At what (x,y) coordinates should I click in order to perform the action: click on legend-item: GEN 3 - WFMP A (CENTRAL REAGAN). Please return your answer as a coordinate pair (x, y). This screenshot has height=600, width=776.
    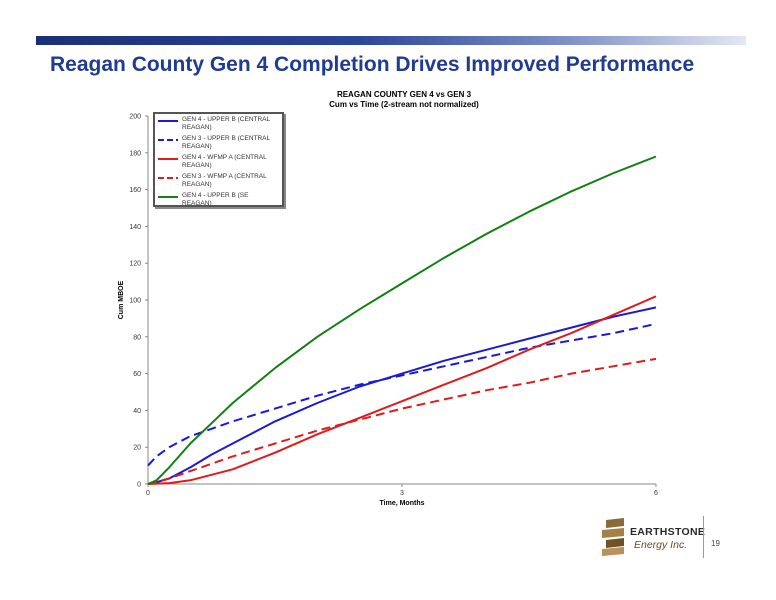
    Looking at the image, I should click on (218, 182).